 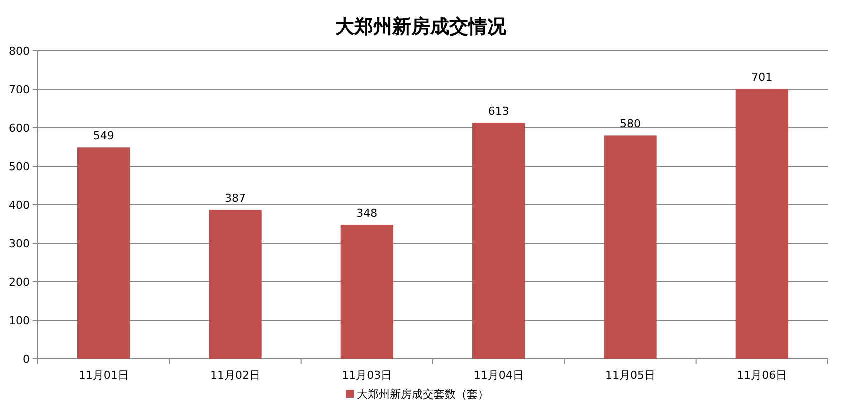 I want to click on data-label: 387, so click(x=235, y=199).